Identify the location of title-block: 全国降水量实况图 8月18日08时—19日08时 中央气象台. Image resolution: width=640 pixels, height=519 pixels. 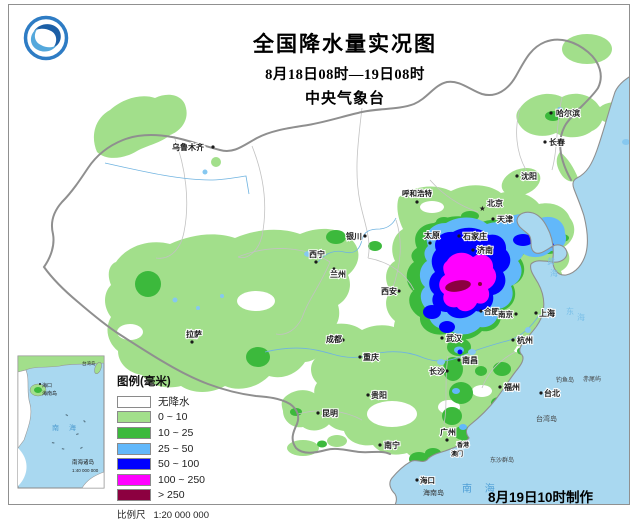
(345, 68).